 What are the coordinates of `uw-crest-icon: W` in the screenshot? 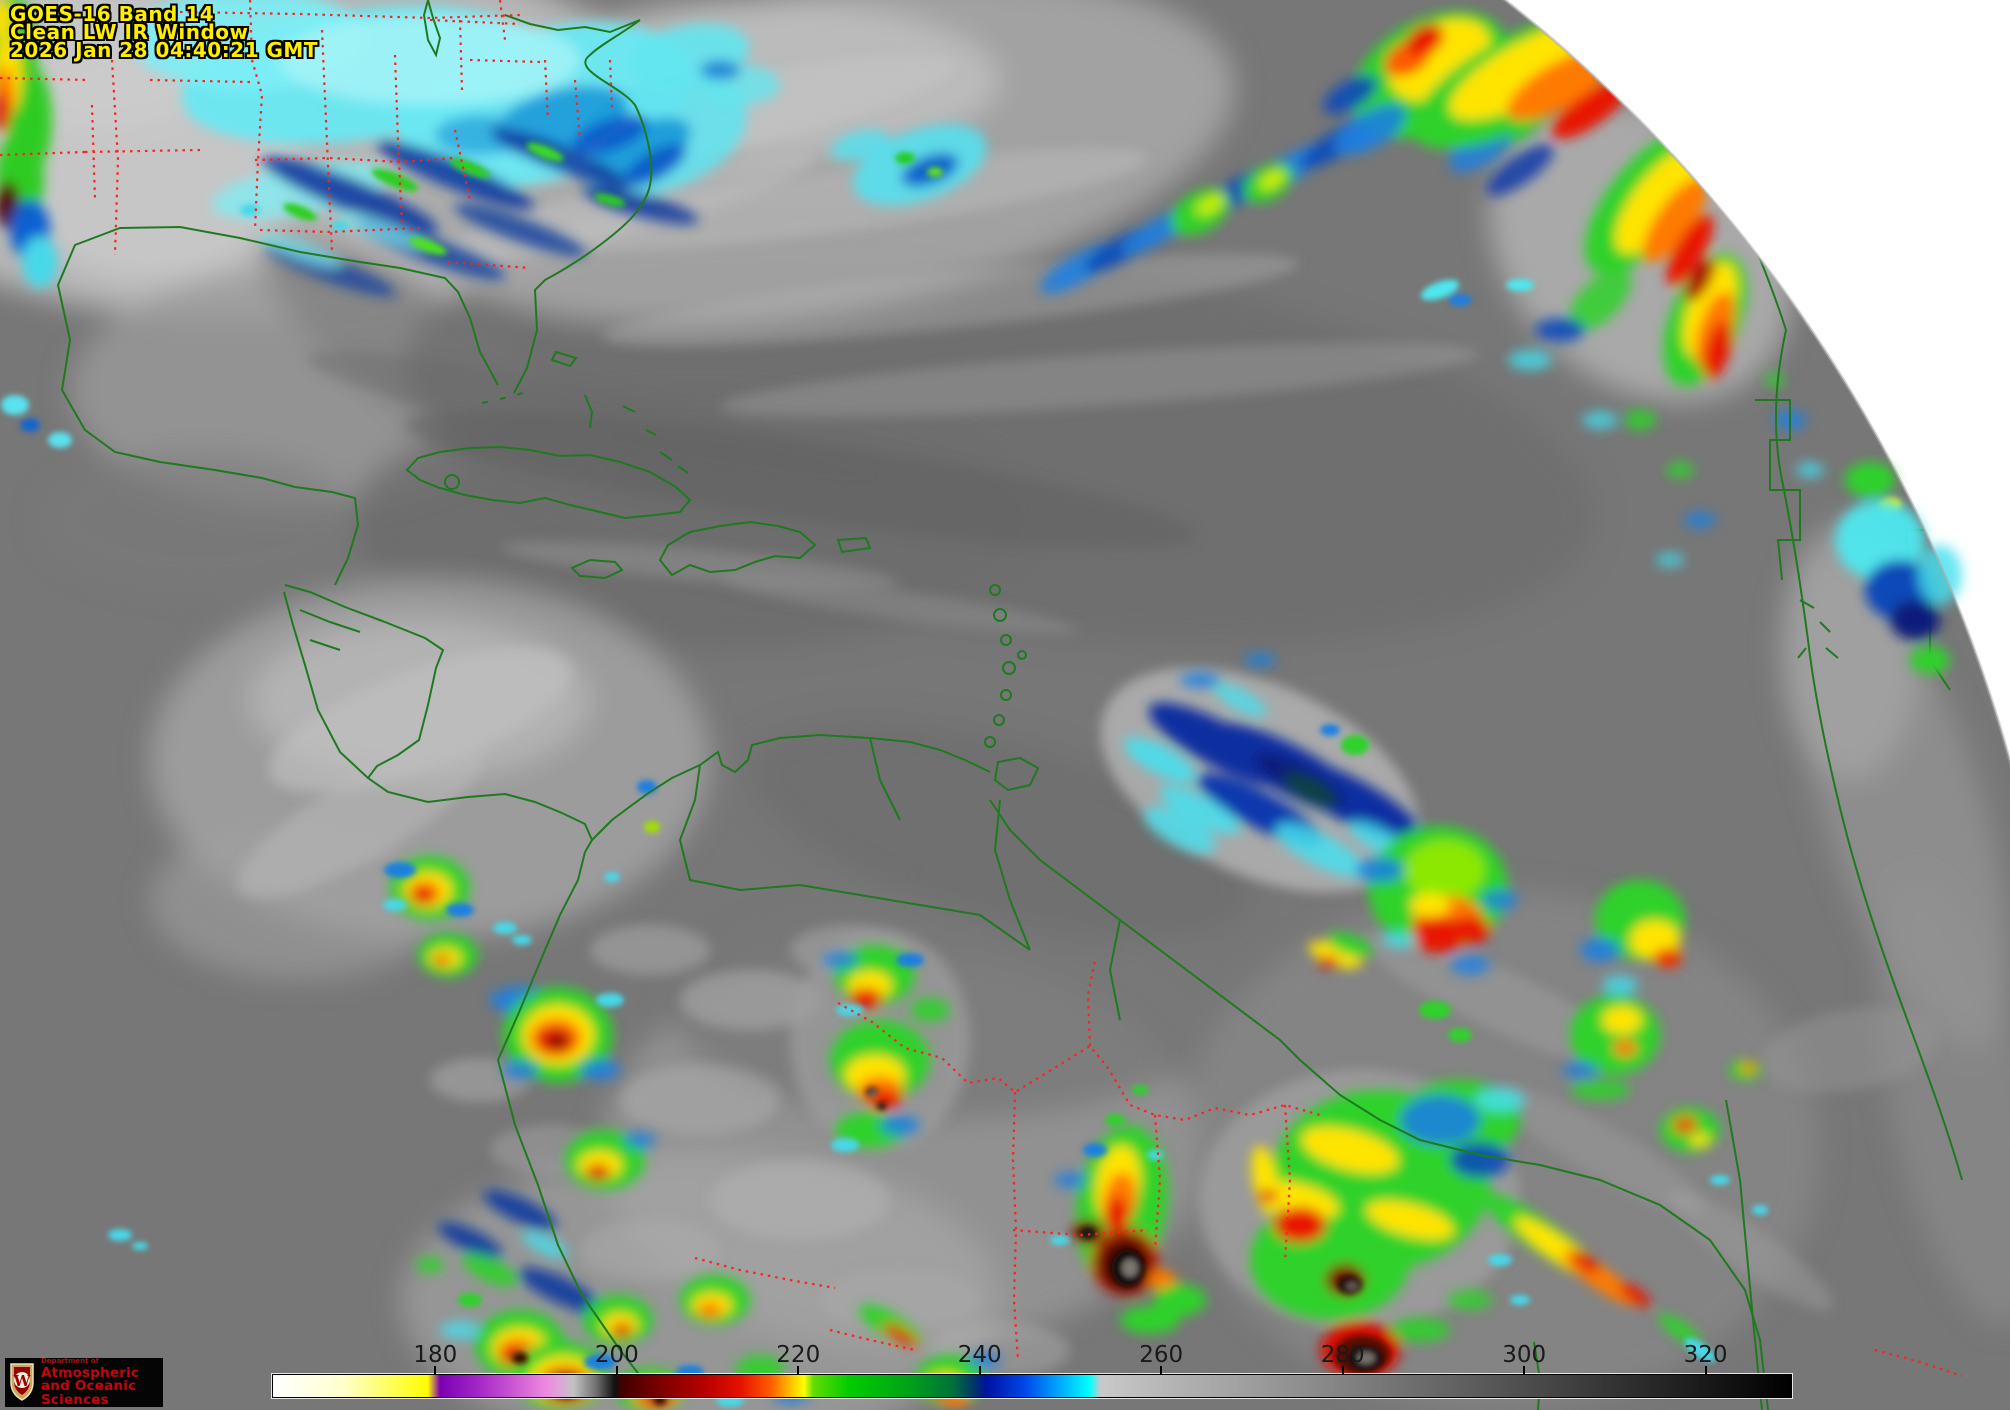 It's located at (22, 1381).